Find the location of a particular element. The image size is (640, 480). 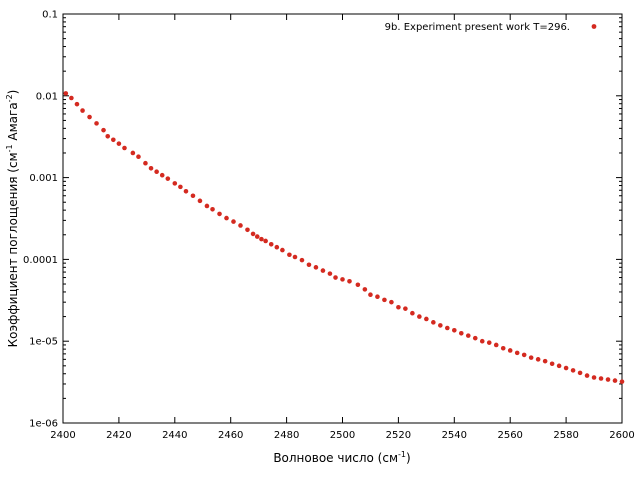

x-tick-label: 2480 is located at coordinates (286, 435).